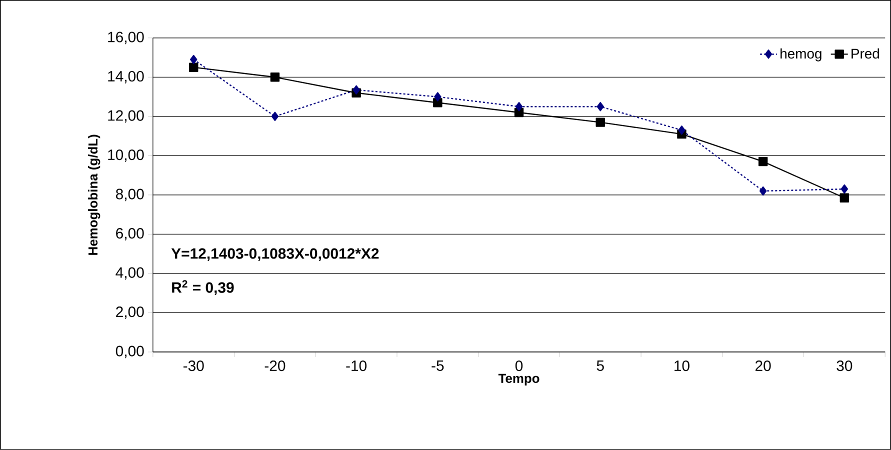 This screenshot has height=450, width=891. Describe the element at coordinates (275, 255) in the screenshot. I see `annotation: Y=12,1403-0,1083X-0,0012*X2` at that location.